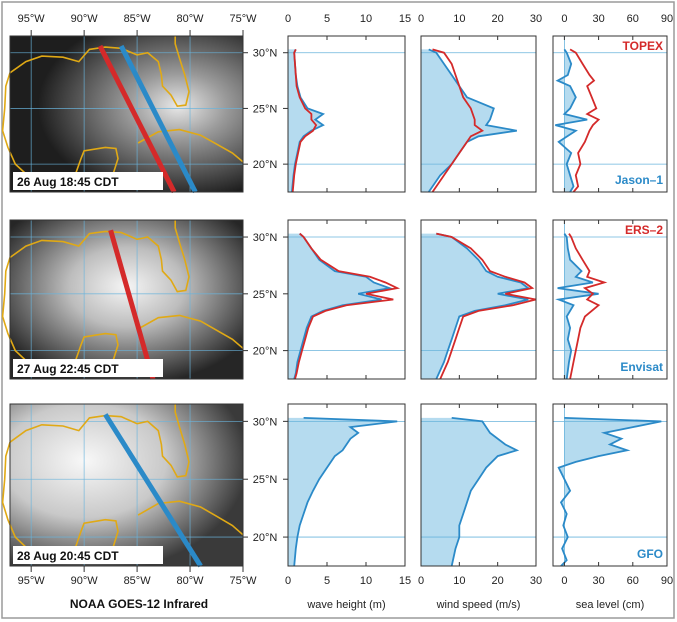  I want to click on x-tick-label-top: 60, so click(633, 19).